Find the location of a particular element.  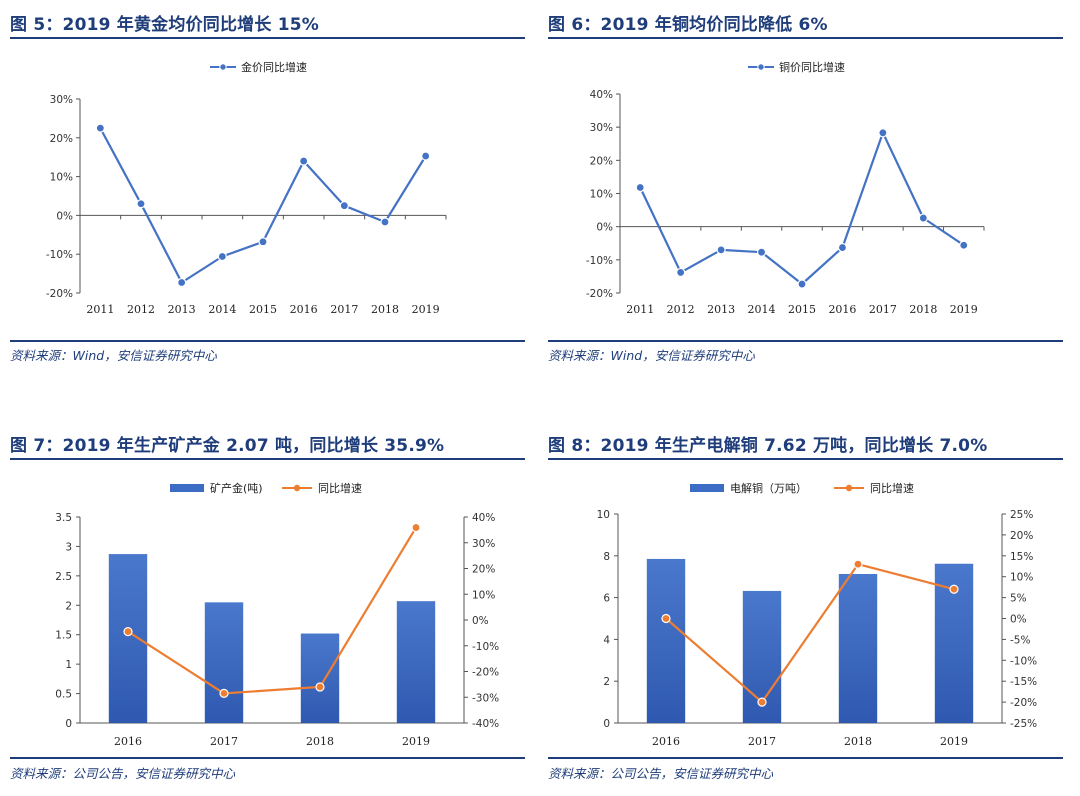

y-right-tick-label: 30% is located at coordinates (483, 544).